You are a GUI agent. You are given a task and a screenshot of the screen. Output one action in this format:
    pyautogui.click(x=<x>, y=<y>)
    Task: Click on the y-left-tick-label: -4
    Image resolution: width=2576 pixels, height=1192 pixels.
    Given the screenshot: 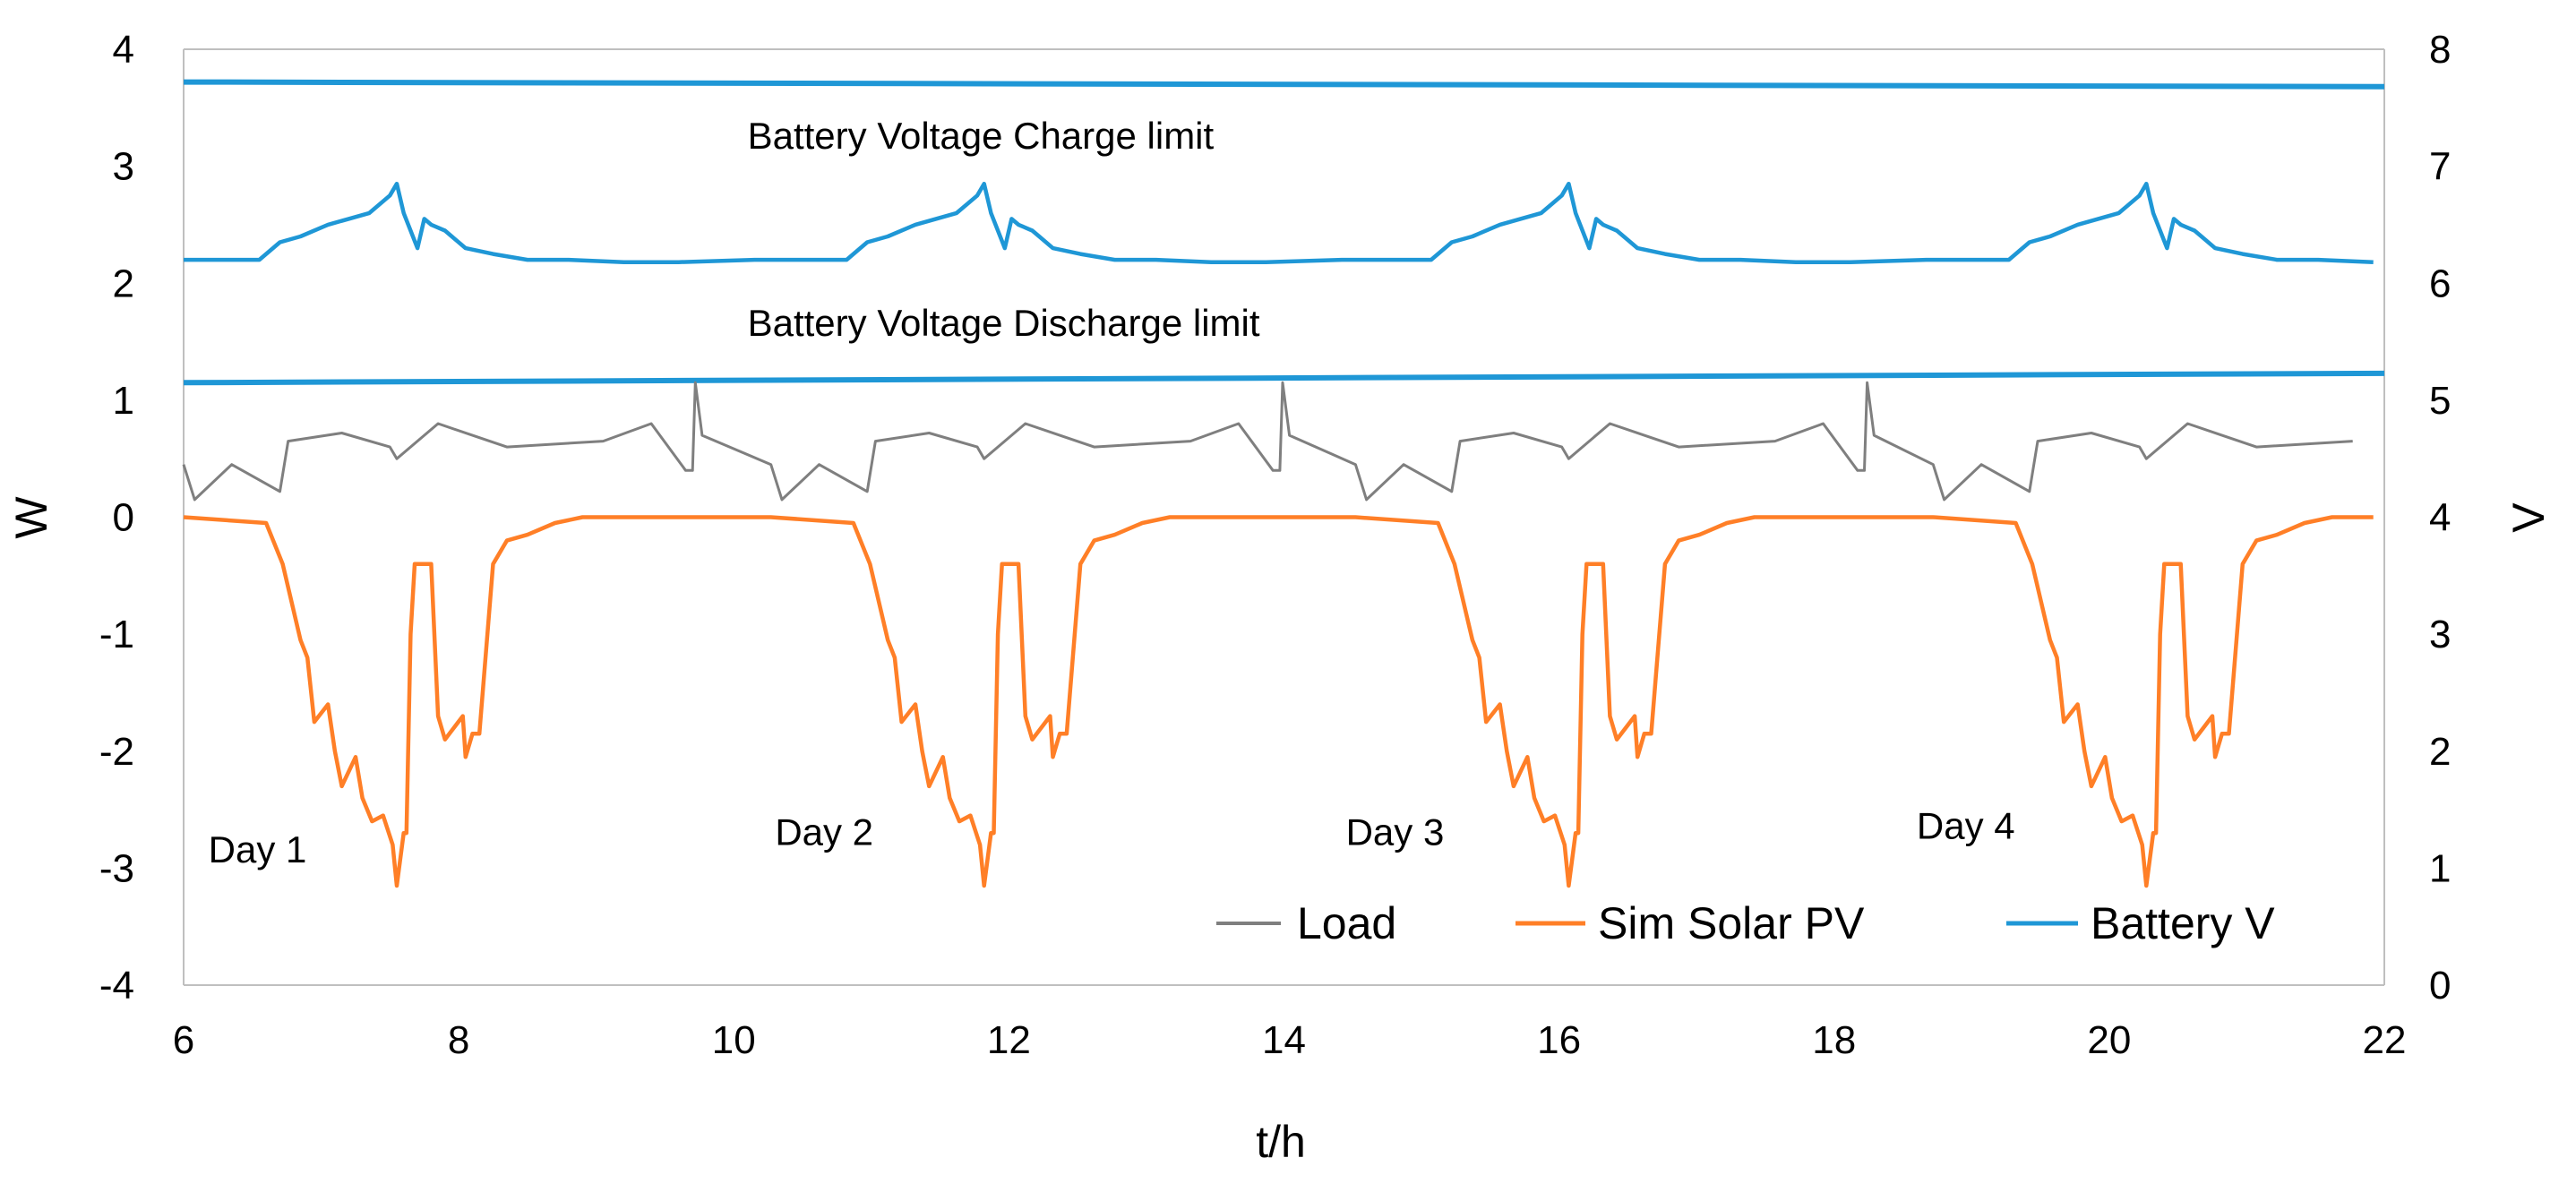 What is the action you would take?
    pyautogui.click(x=116, y=986)
    